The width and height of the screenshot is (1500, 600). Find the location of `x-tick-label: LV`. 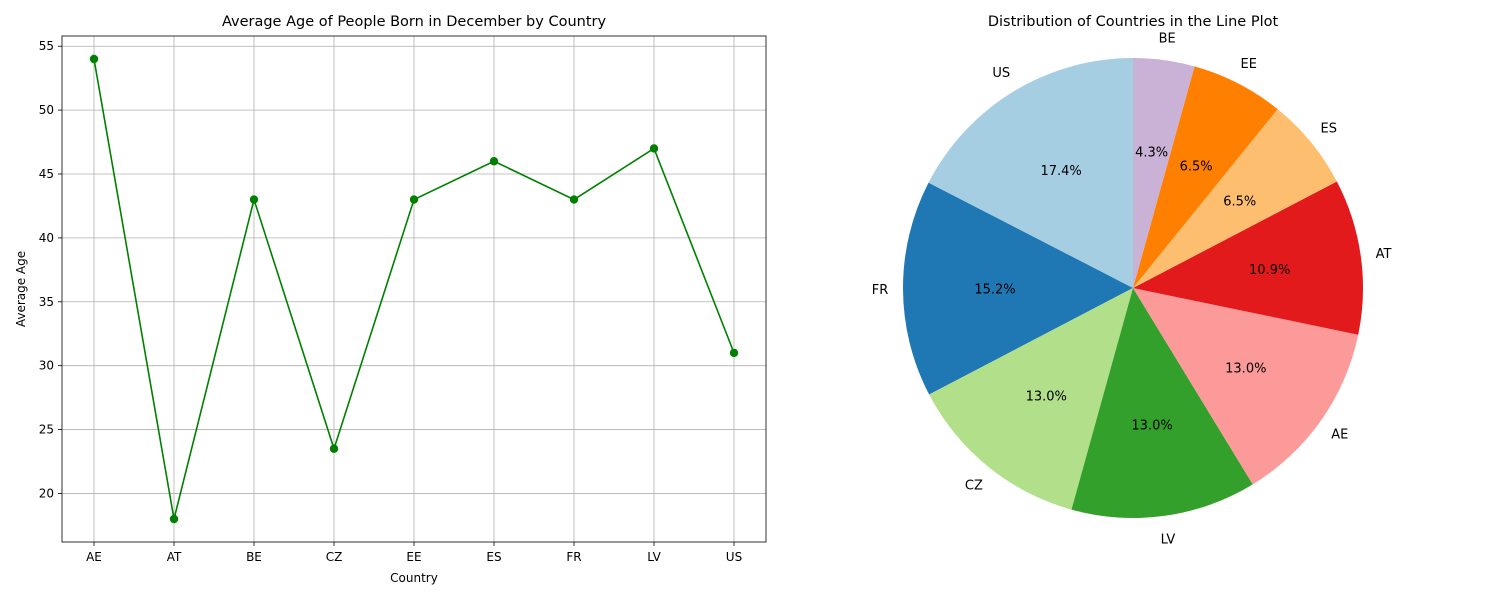

x-tick-label: LV is located at coordinates (654, 557).